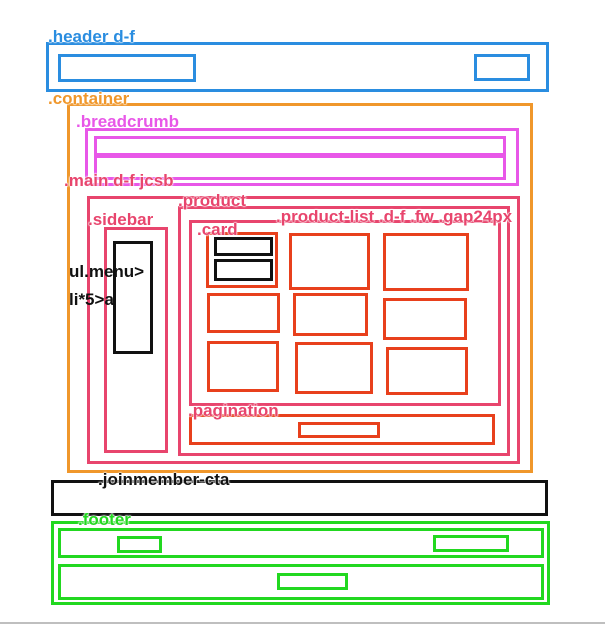 This screenshot has width=605, height=626. I want to click on sidebar-label: .sidebar, so click(121, 219).